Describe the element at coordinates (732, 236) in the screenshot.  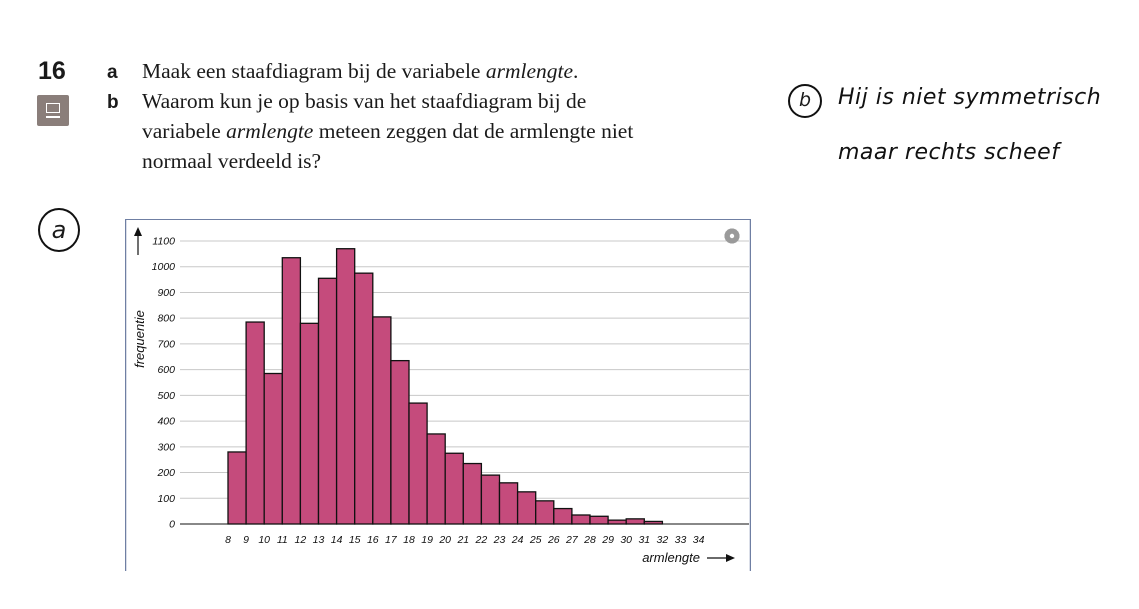
I see `gear-icon` at that location.